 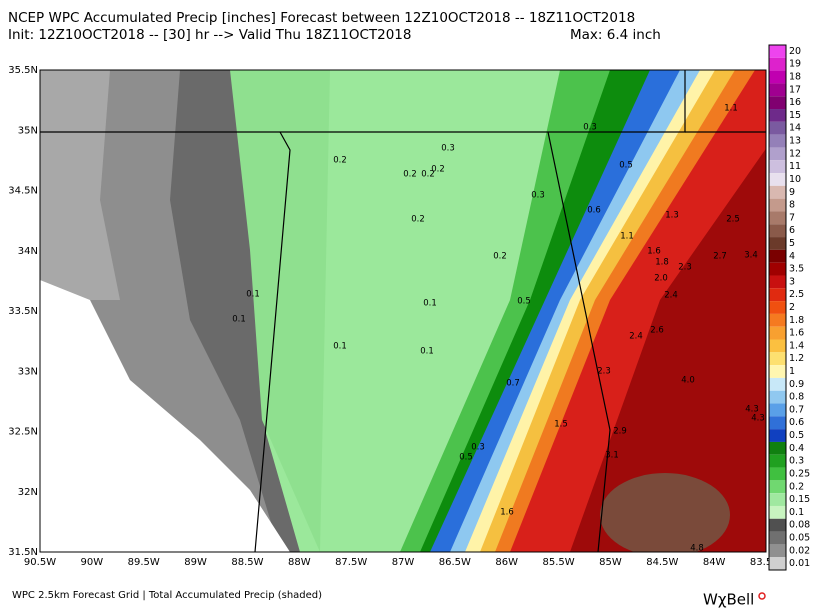 What do you see at coordinates (195, 562) in the screenshot?
I see `lon-label: 89W` at bounding box center [195, 562].